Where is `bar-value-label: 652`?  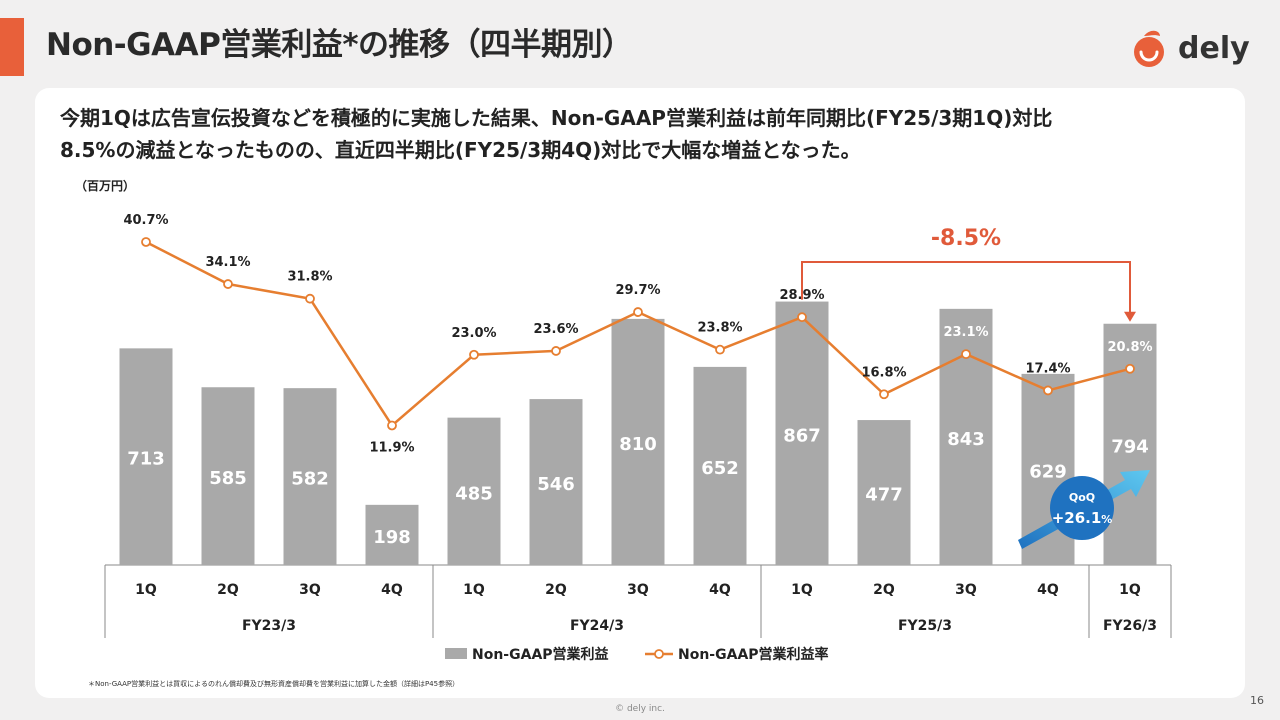 bar-value-label: 652 is located at coordinates (720, 468).